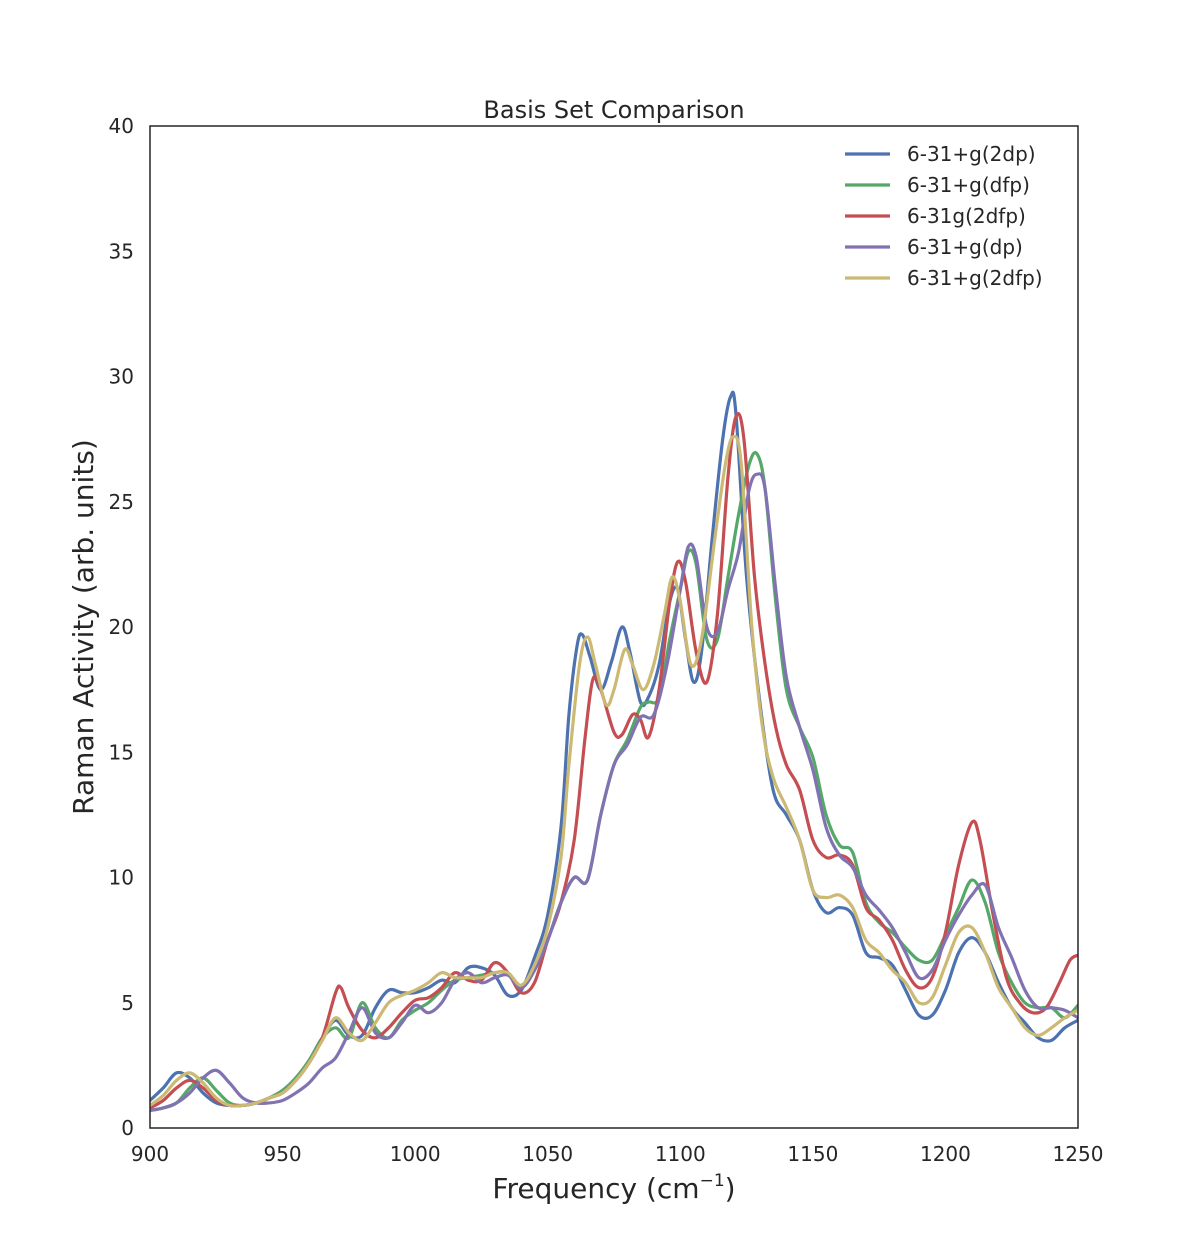  What do you see at coordinates (975, 278) in the screenshot?
I see `legend-label-4: 6-31+g(2dfp)` at bounding box center [975, 278].